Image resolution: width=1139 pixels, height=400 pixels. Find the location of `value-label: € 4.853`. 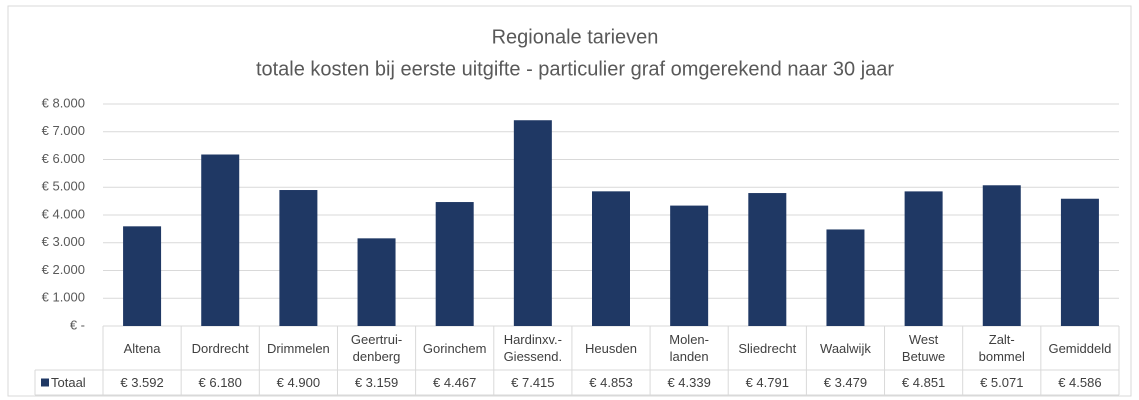

value-label: € 4.853 is located at coordinates (611, 382).